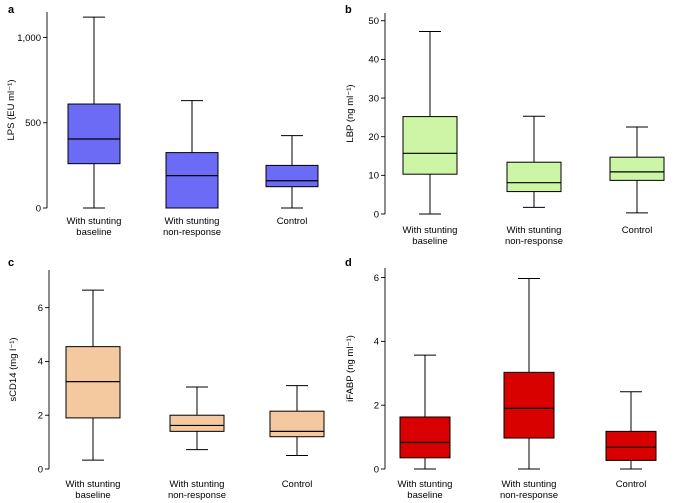 This screenshot has width=685, height=503. Describe the element at coordinates (373, 60) in the screenshot. I see `y-tick-label: 40` at that location.